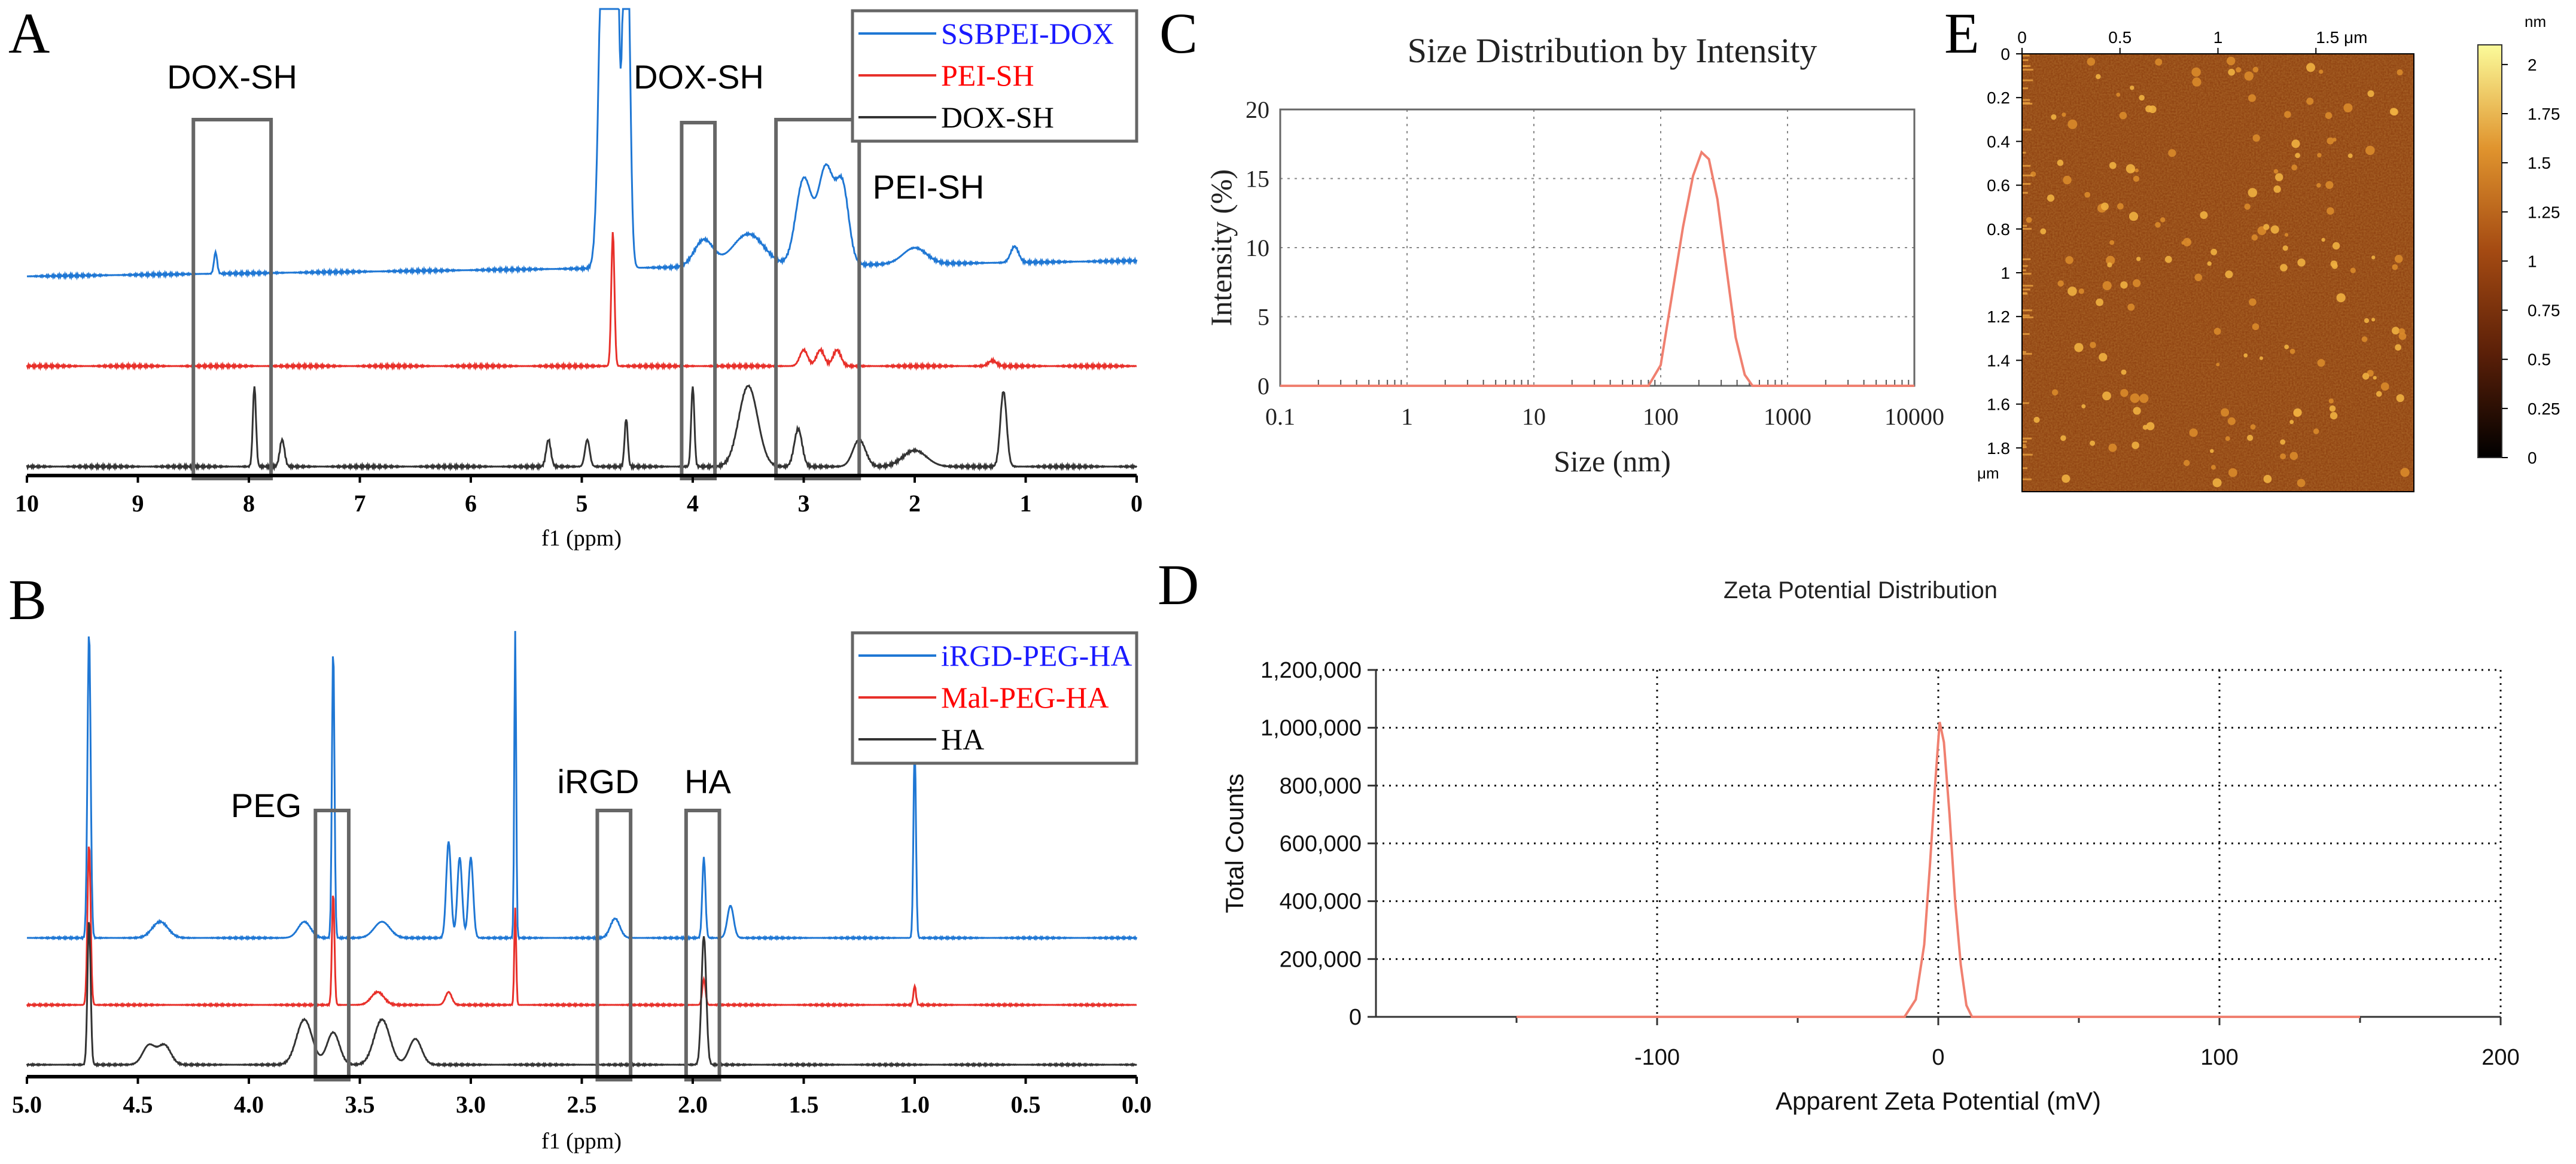  Describe the element at coordinates (2005, 54) in the screenshot. I see `y-tick-label: 0` at that location.